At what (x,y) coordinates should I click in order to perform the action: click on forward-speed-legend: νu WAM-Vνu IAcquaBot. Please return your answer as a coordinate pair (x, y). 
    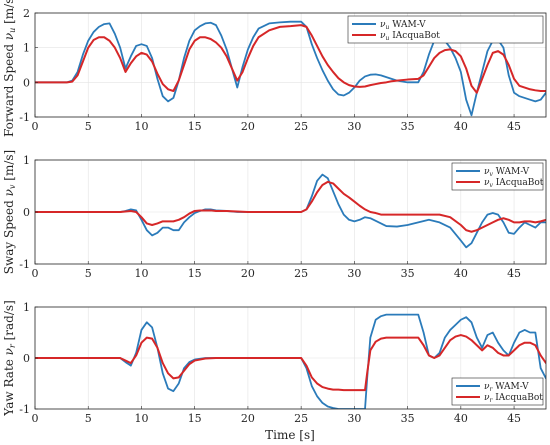
    Looking at the image, I should click on (445, 29).